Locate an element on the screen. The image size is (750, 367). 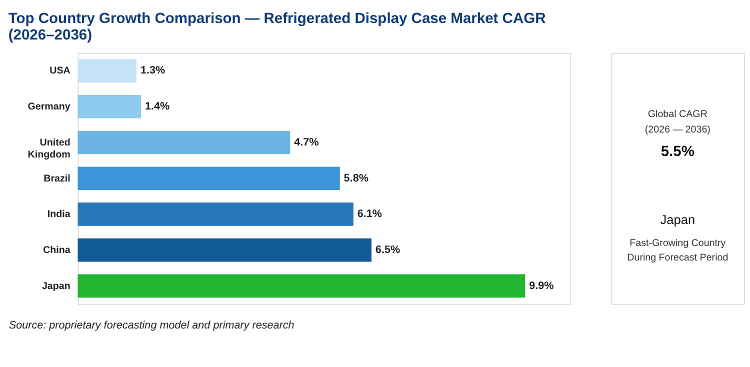
y-tick-label: Germany is located at coordinates (49, 107).